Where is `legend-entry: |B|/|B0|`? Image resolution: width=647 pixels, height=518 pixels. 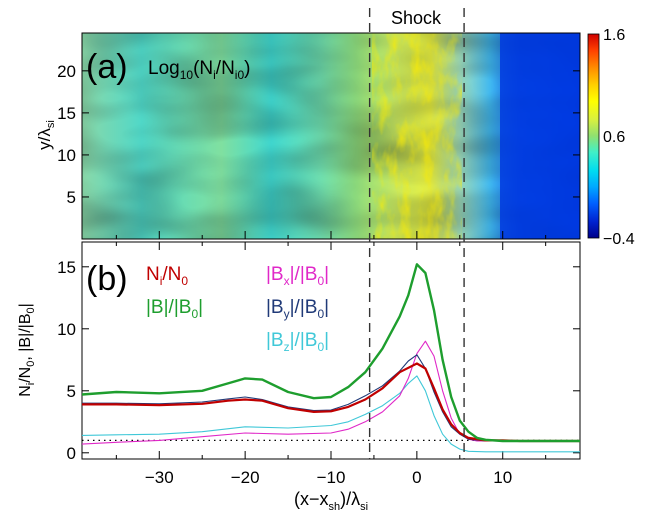 legend-entry: |B|/|B0| is located at coordinates (174, 309).